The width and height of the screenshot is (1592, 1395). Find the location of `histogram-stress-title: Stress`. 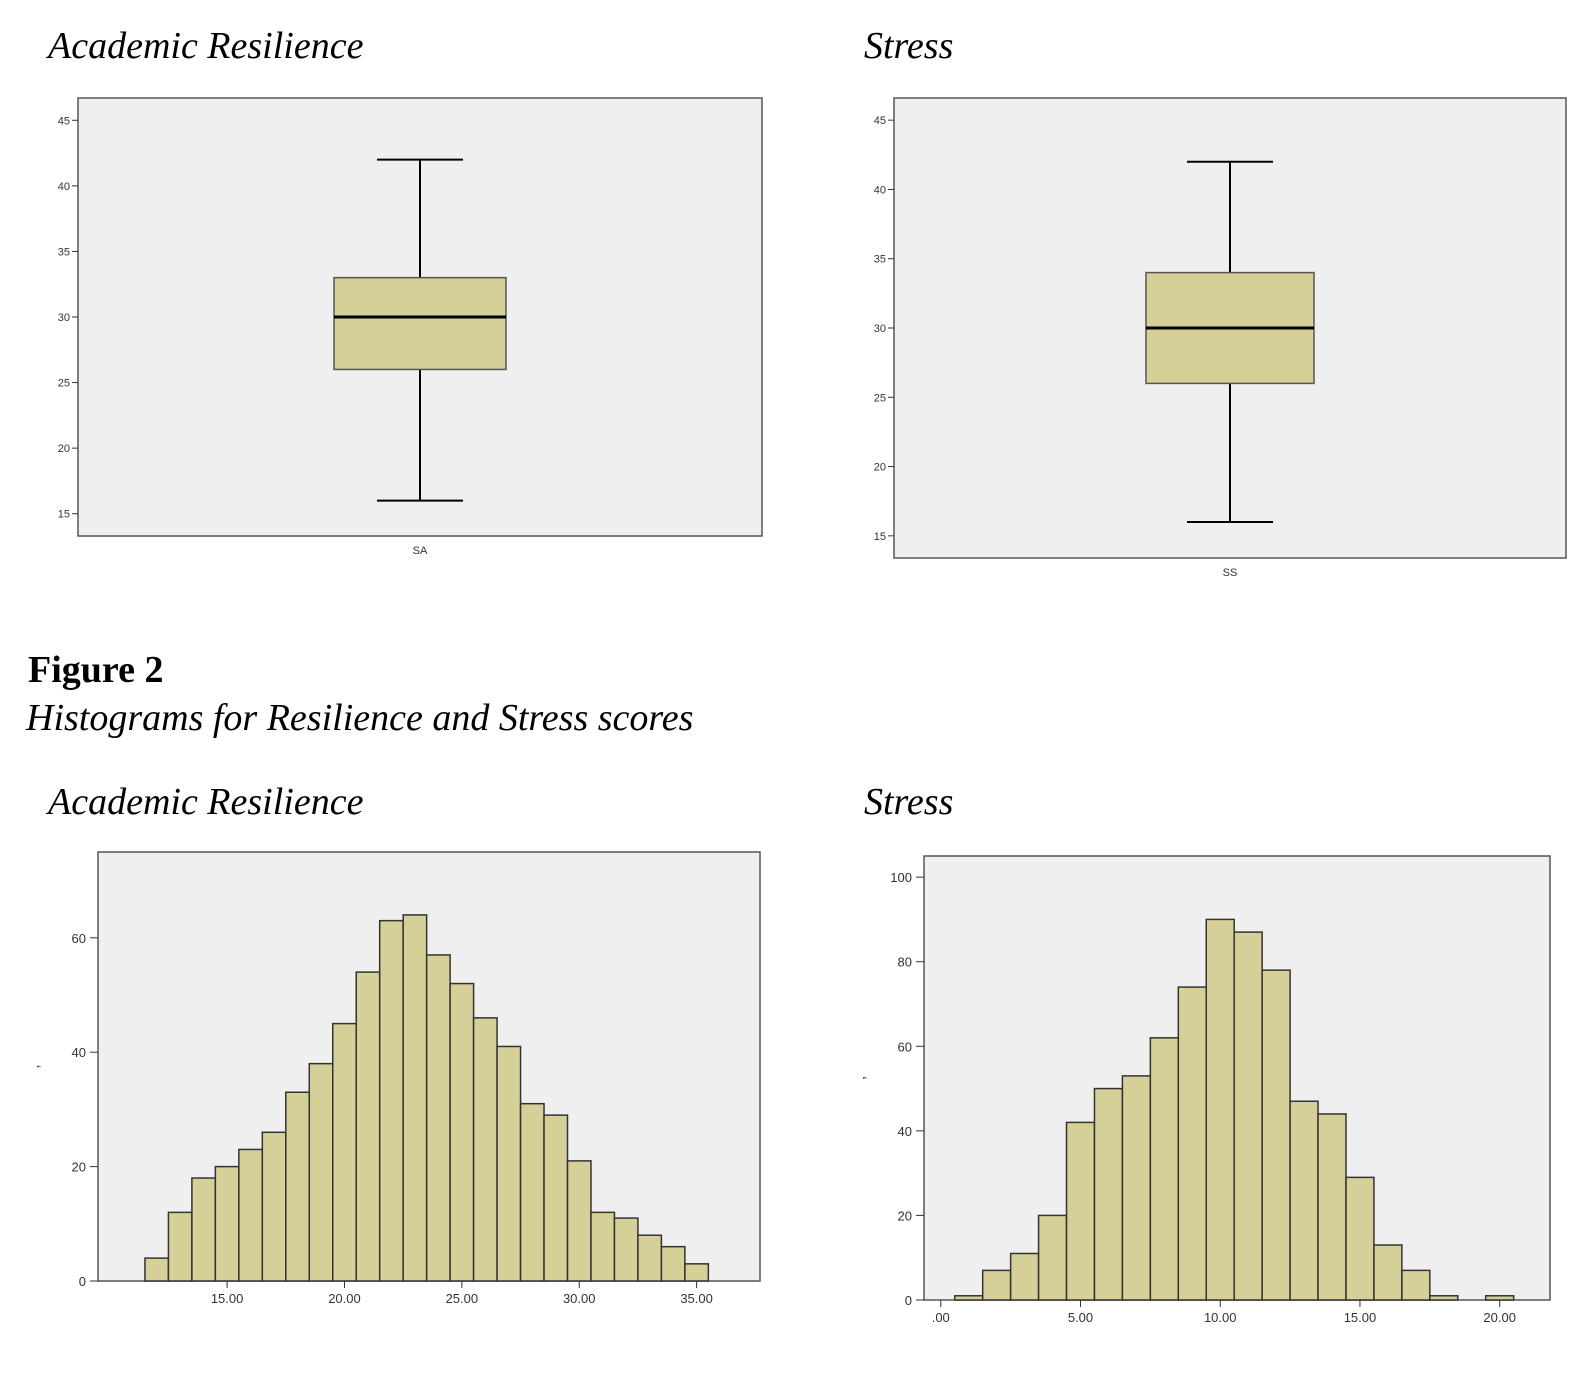

histogram-stress-title: Stress is located at coordinates (909, 802).